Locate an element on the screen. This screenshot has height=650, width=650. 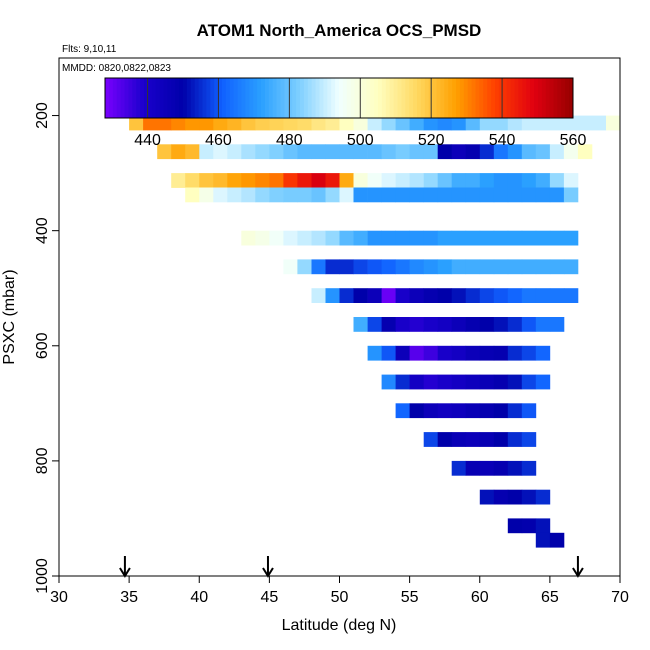
chart-title: ATOM1 North_America OCS_PMSD is located at coordinates (339, 30).